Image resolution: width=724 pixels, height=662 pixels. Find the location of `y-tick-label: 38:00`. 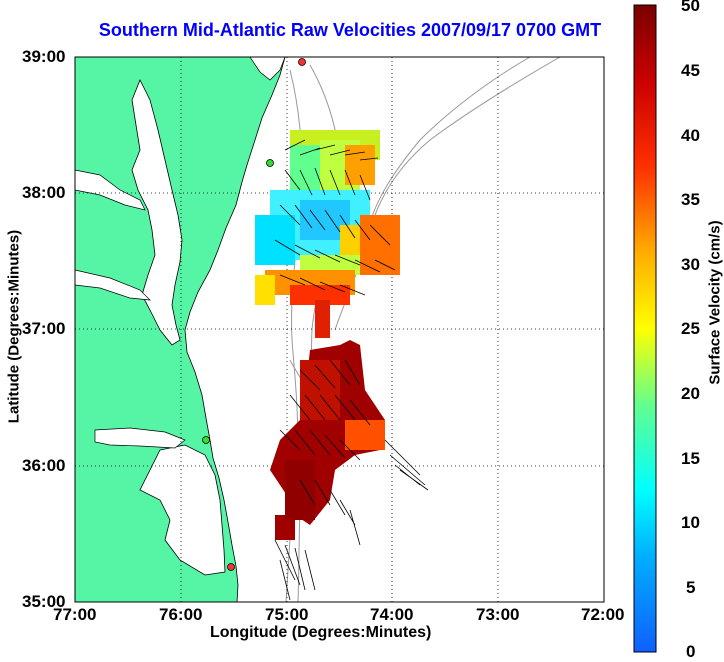

y-tick-label: 38:00 is located at coordinates (44, 192).